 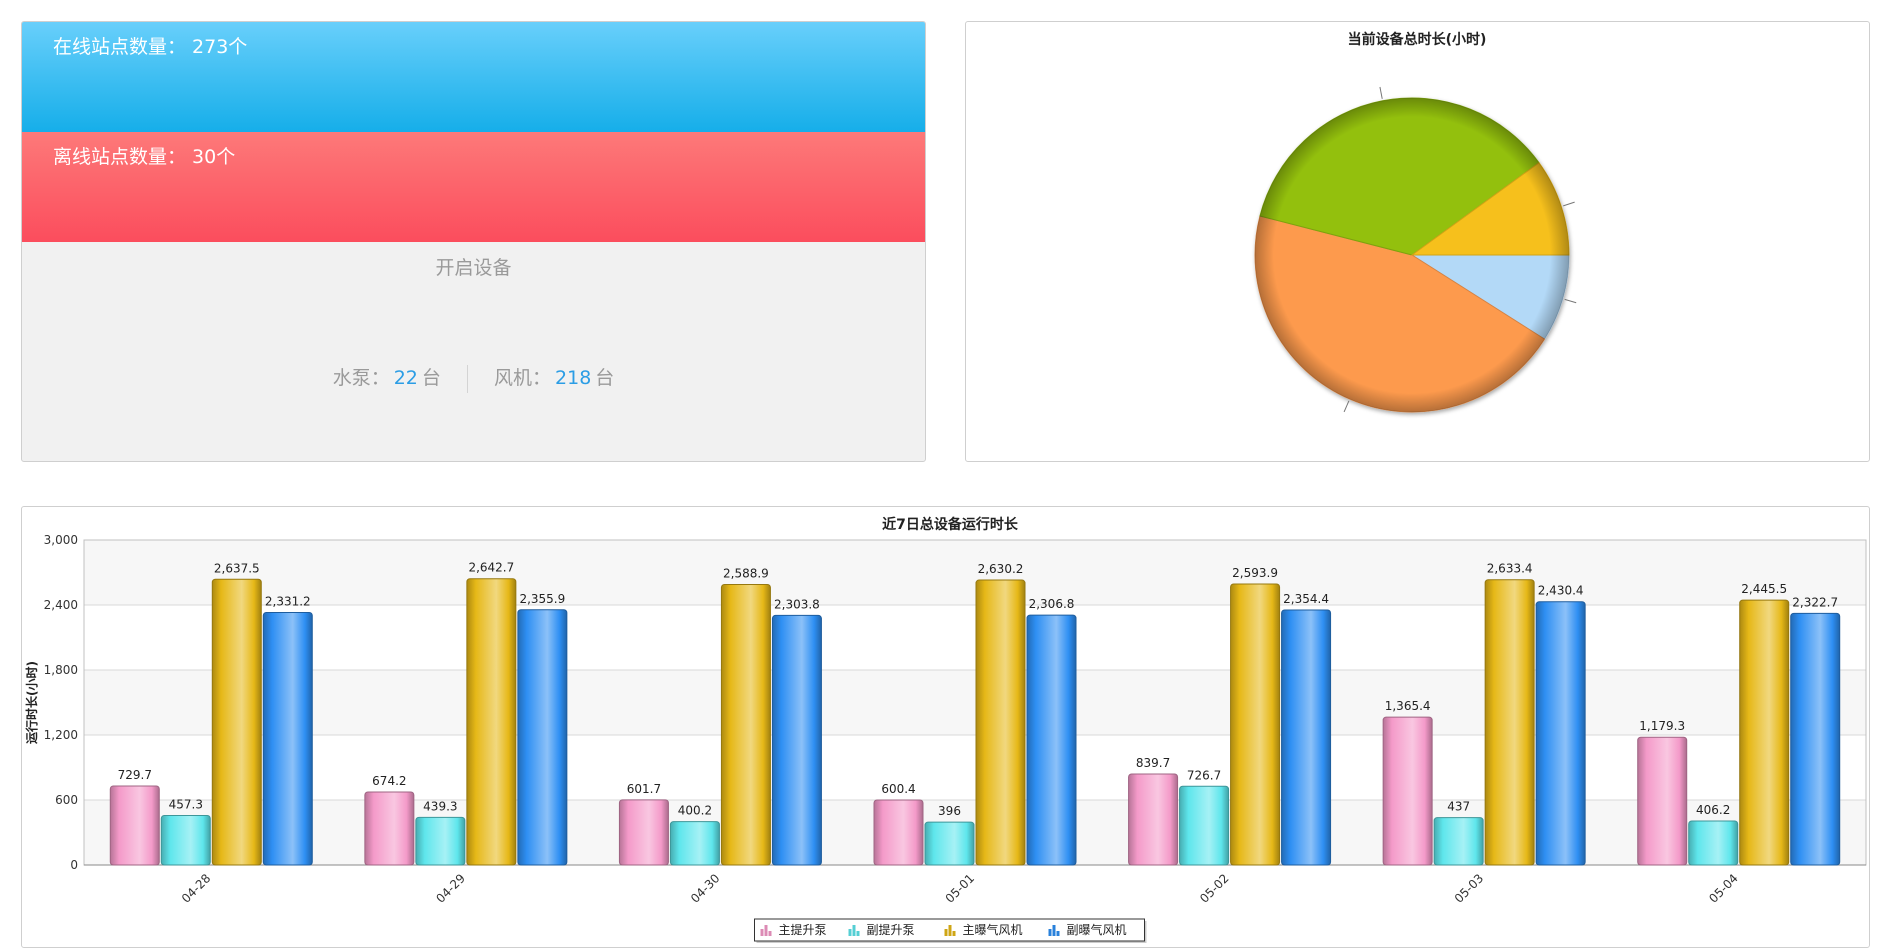 What do you see at coordinates (891, 929) in the screenshot?
I see `legend-label: 副提升泵` at bounding box center [891, 929].